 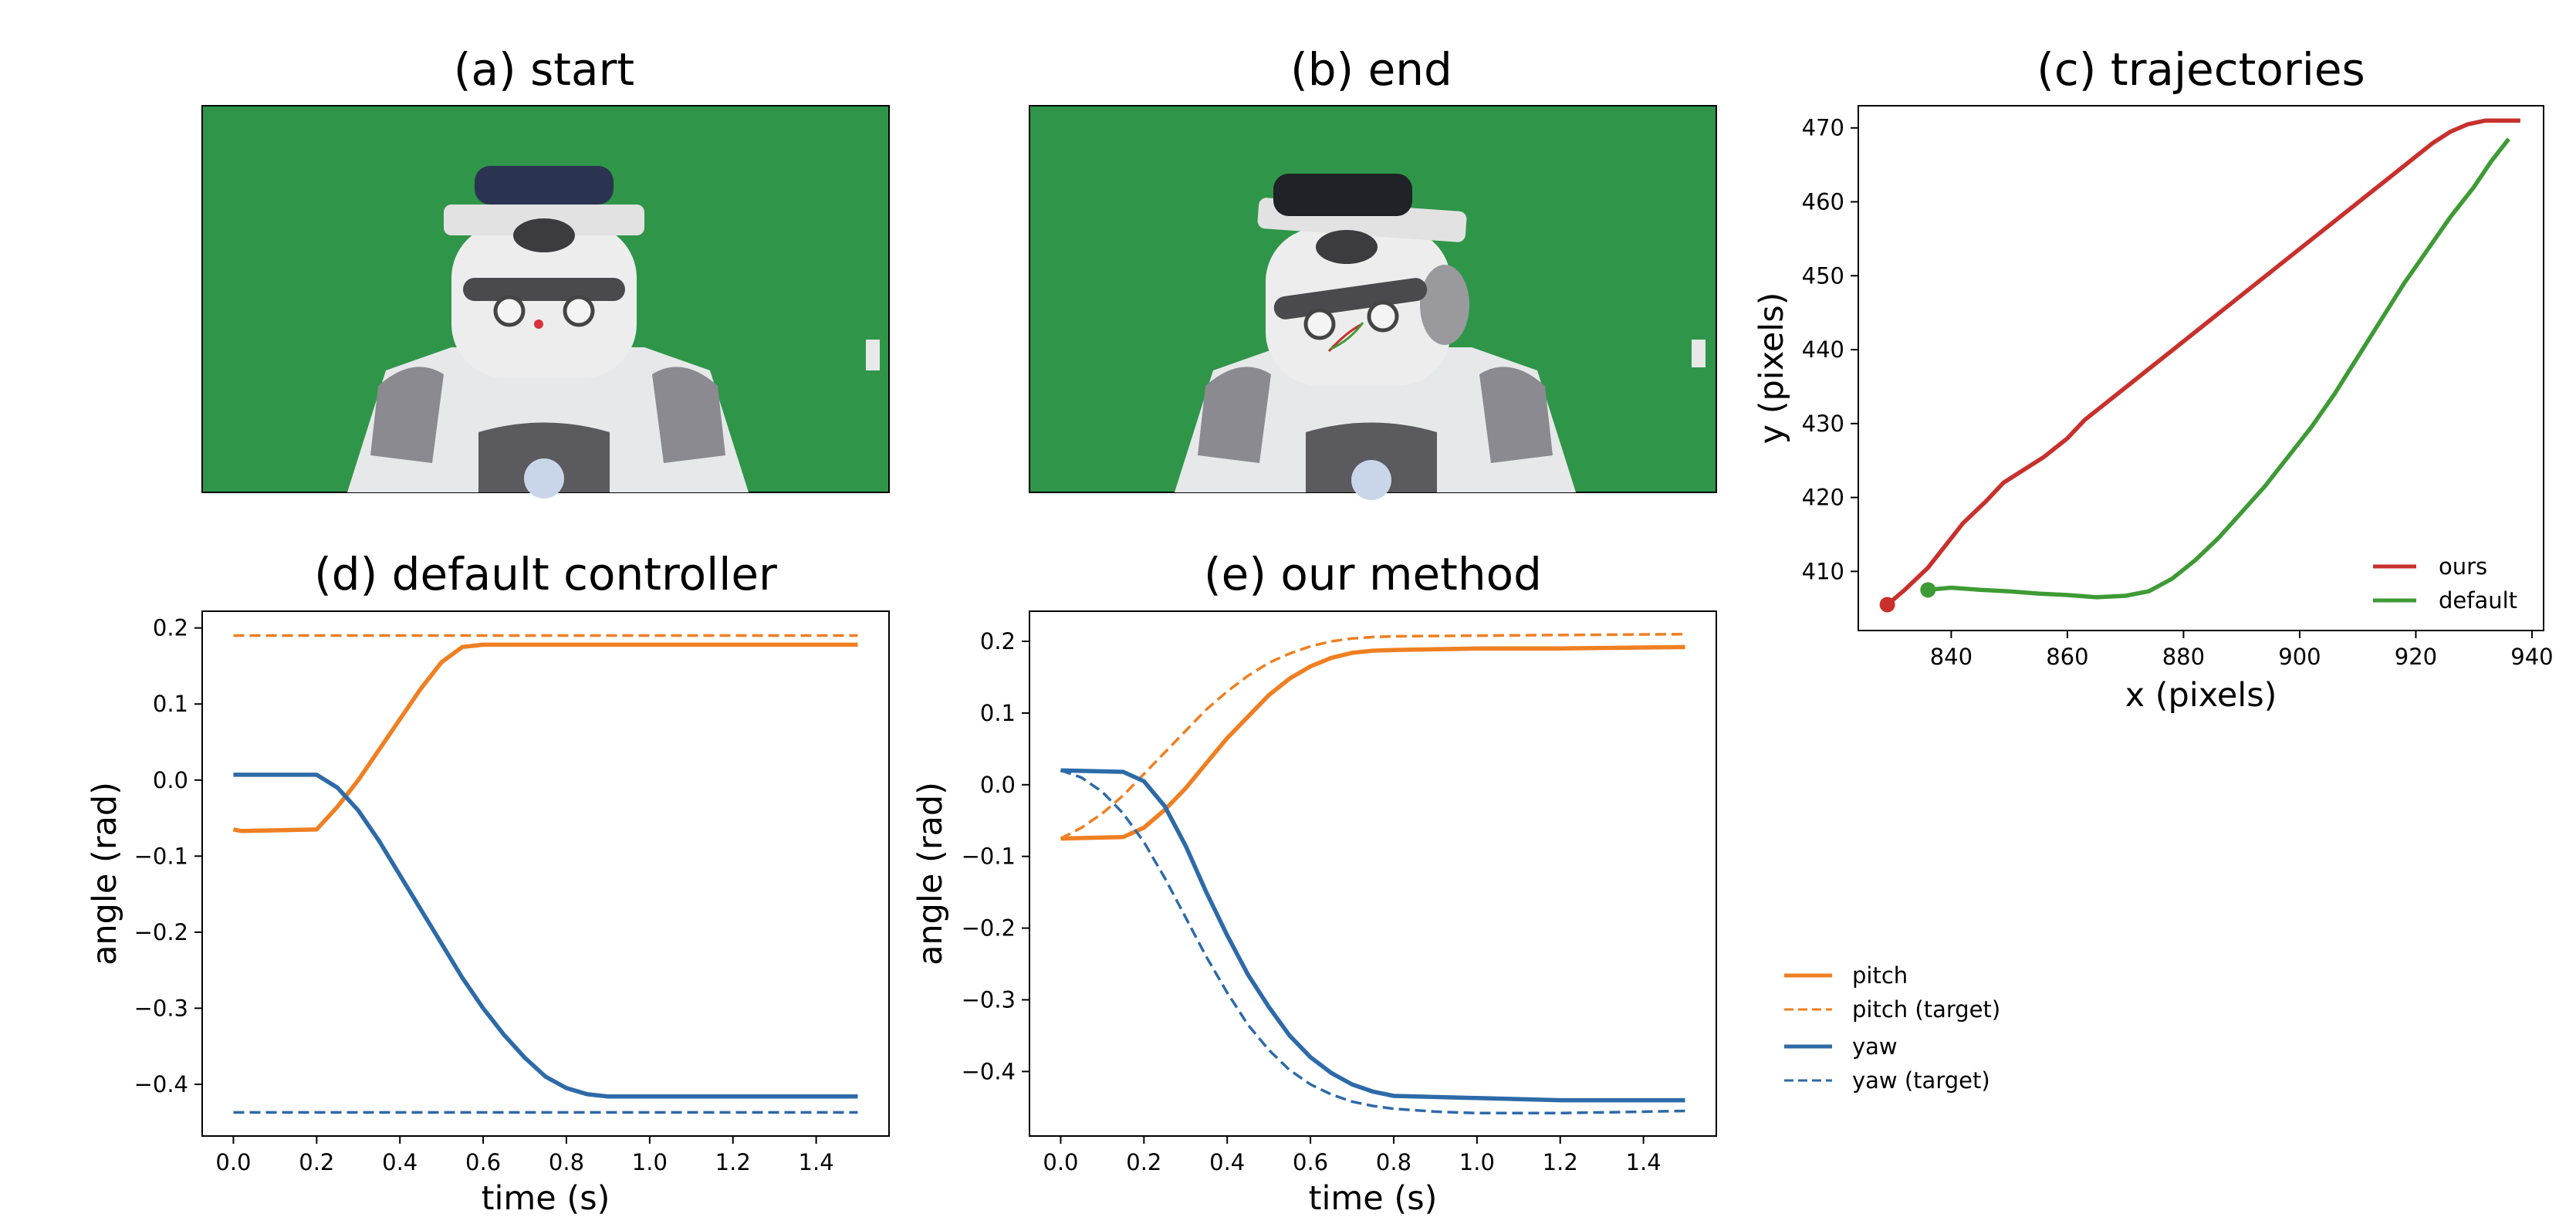 I want to click on legend-pitch-target-label: pitch (target), so click(x=1926, y=1009).